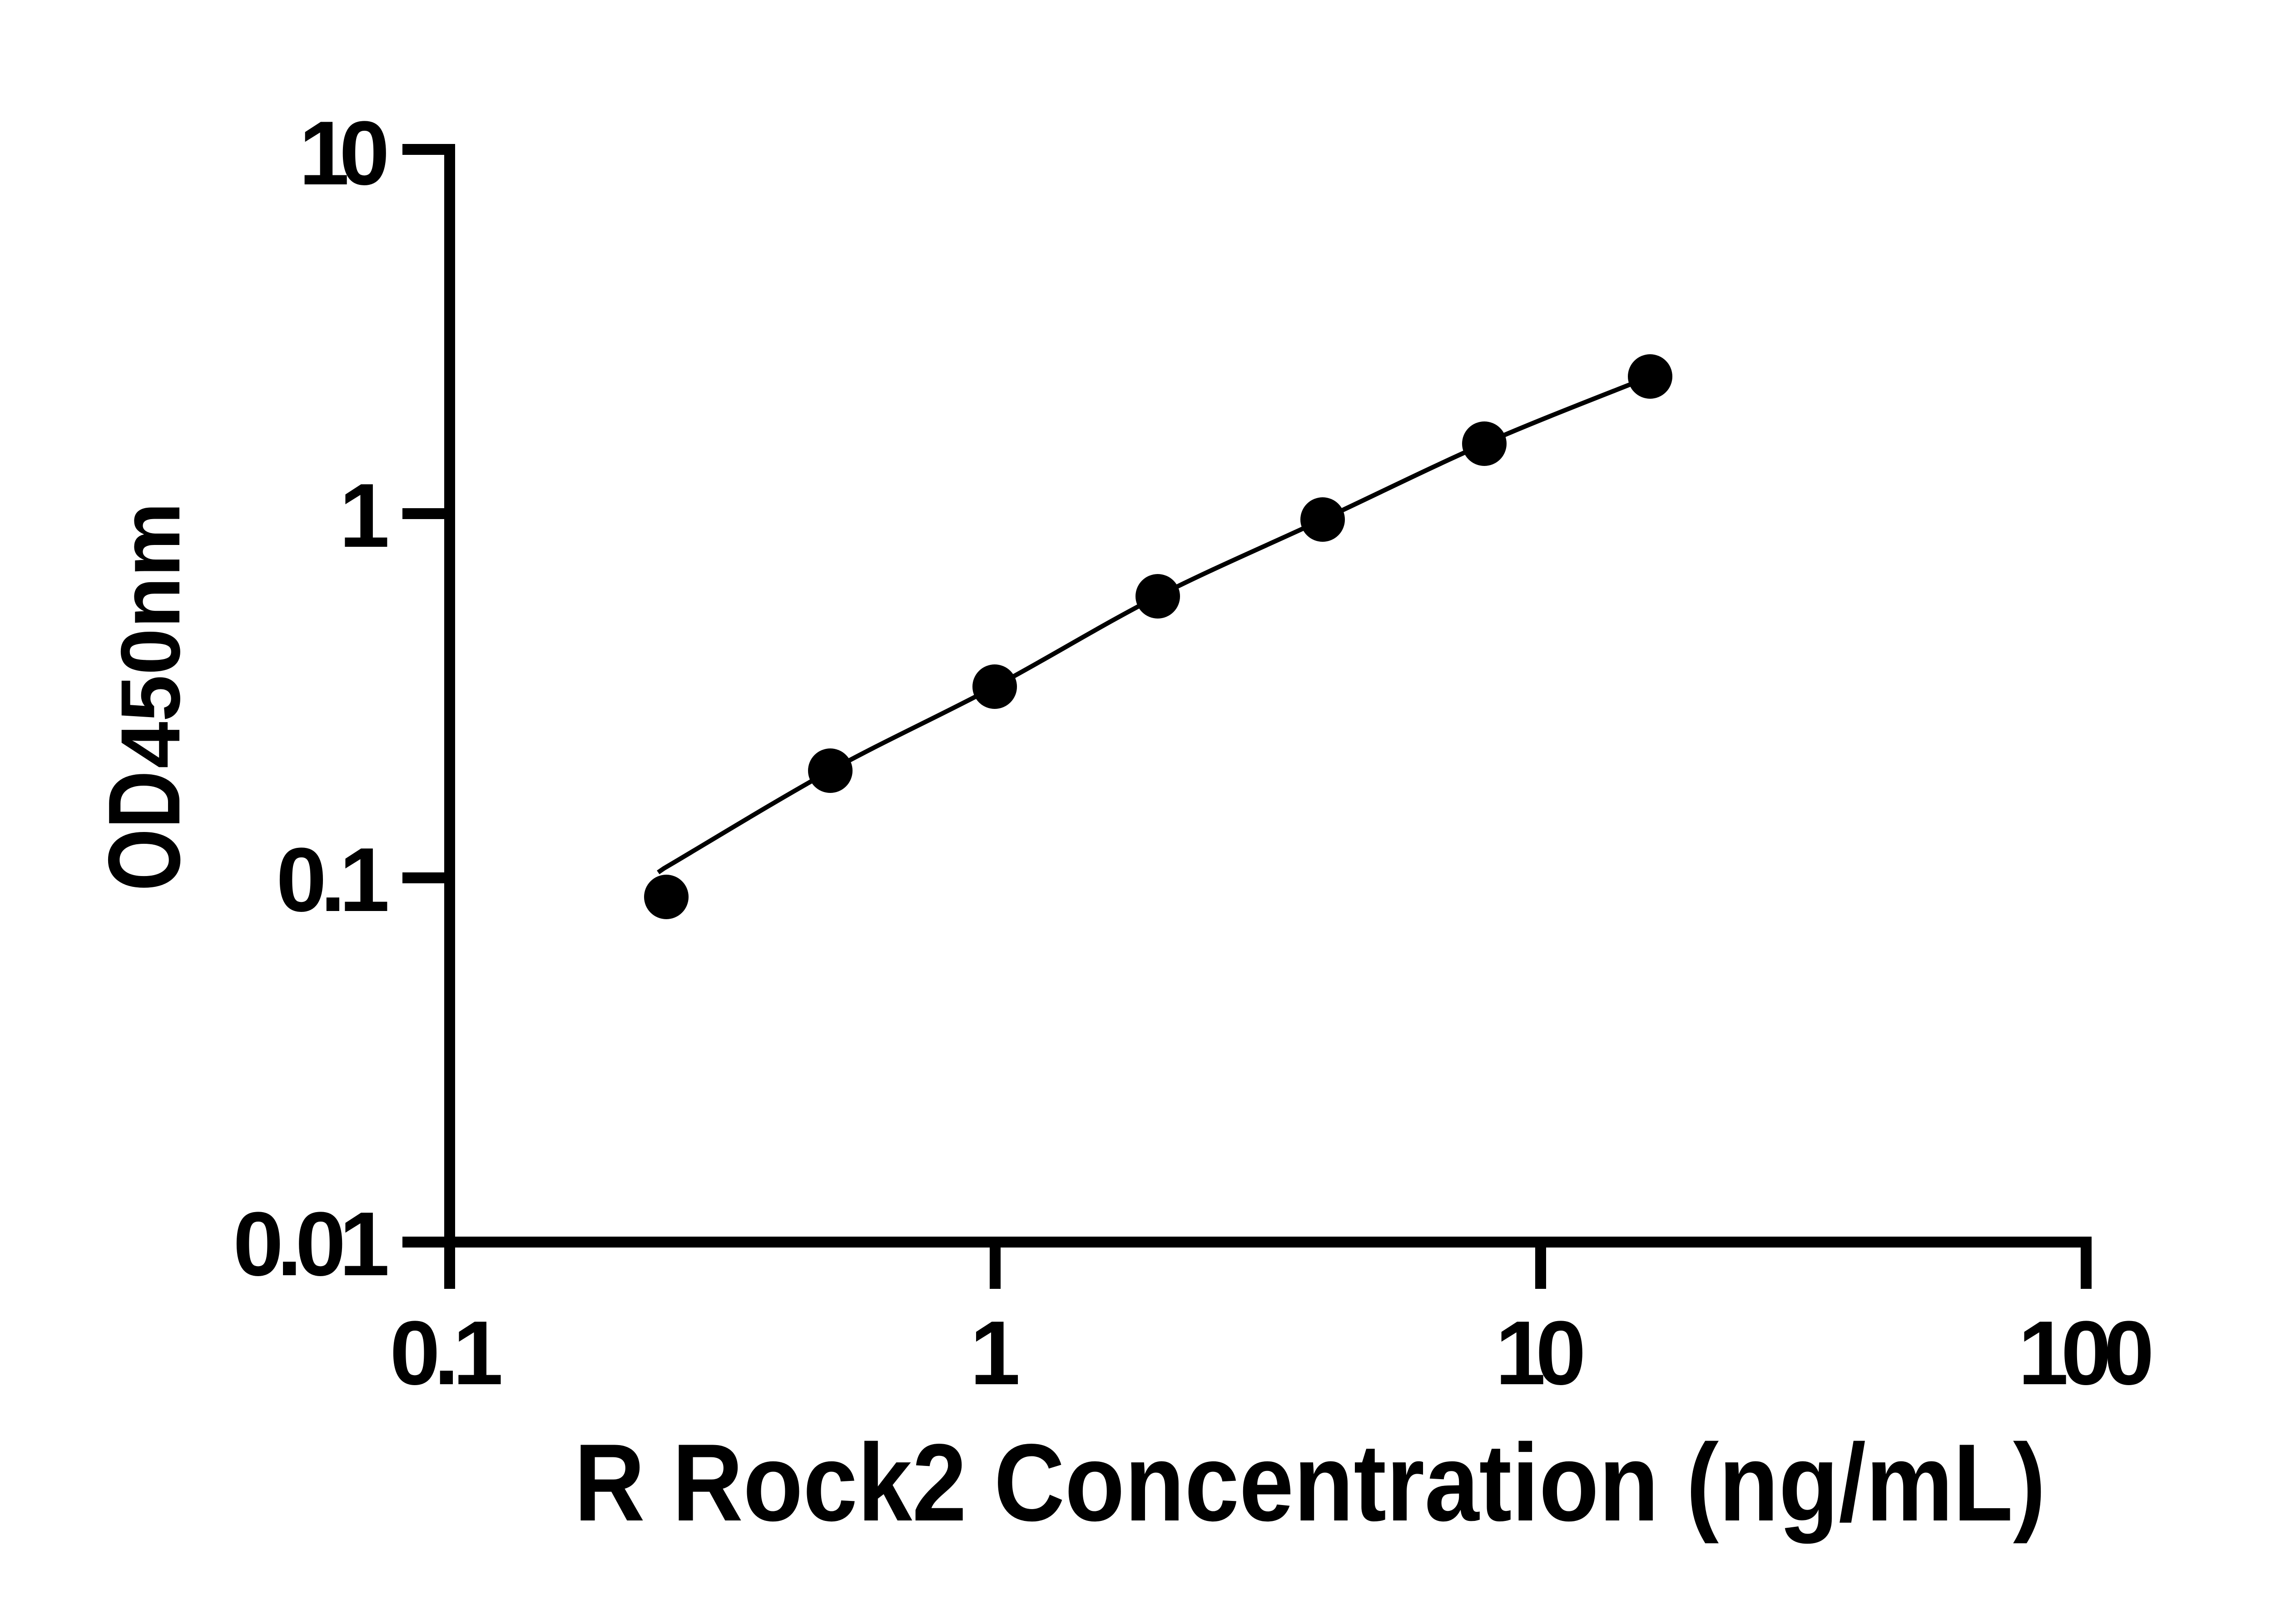  I want to click on svg-text: R Rock2 Concentration (ng/mL), so click(1310, 1482).